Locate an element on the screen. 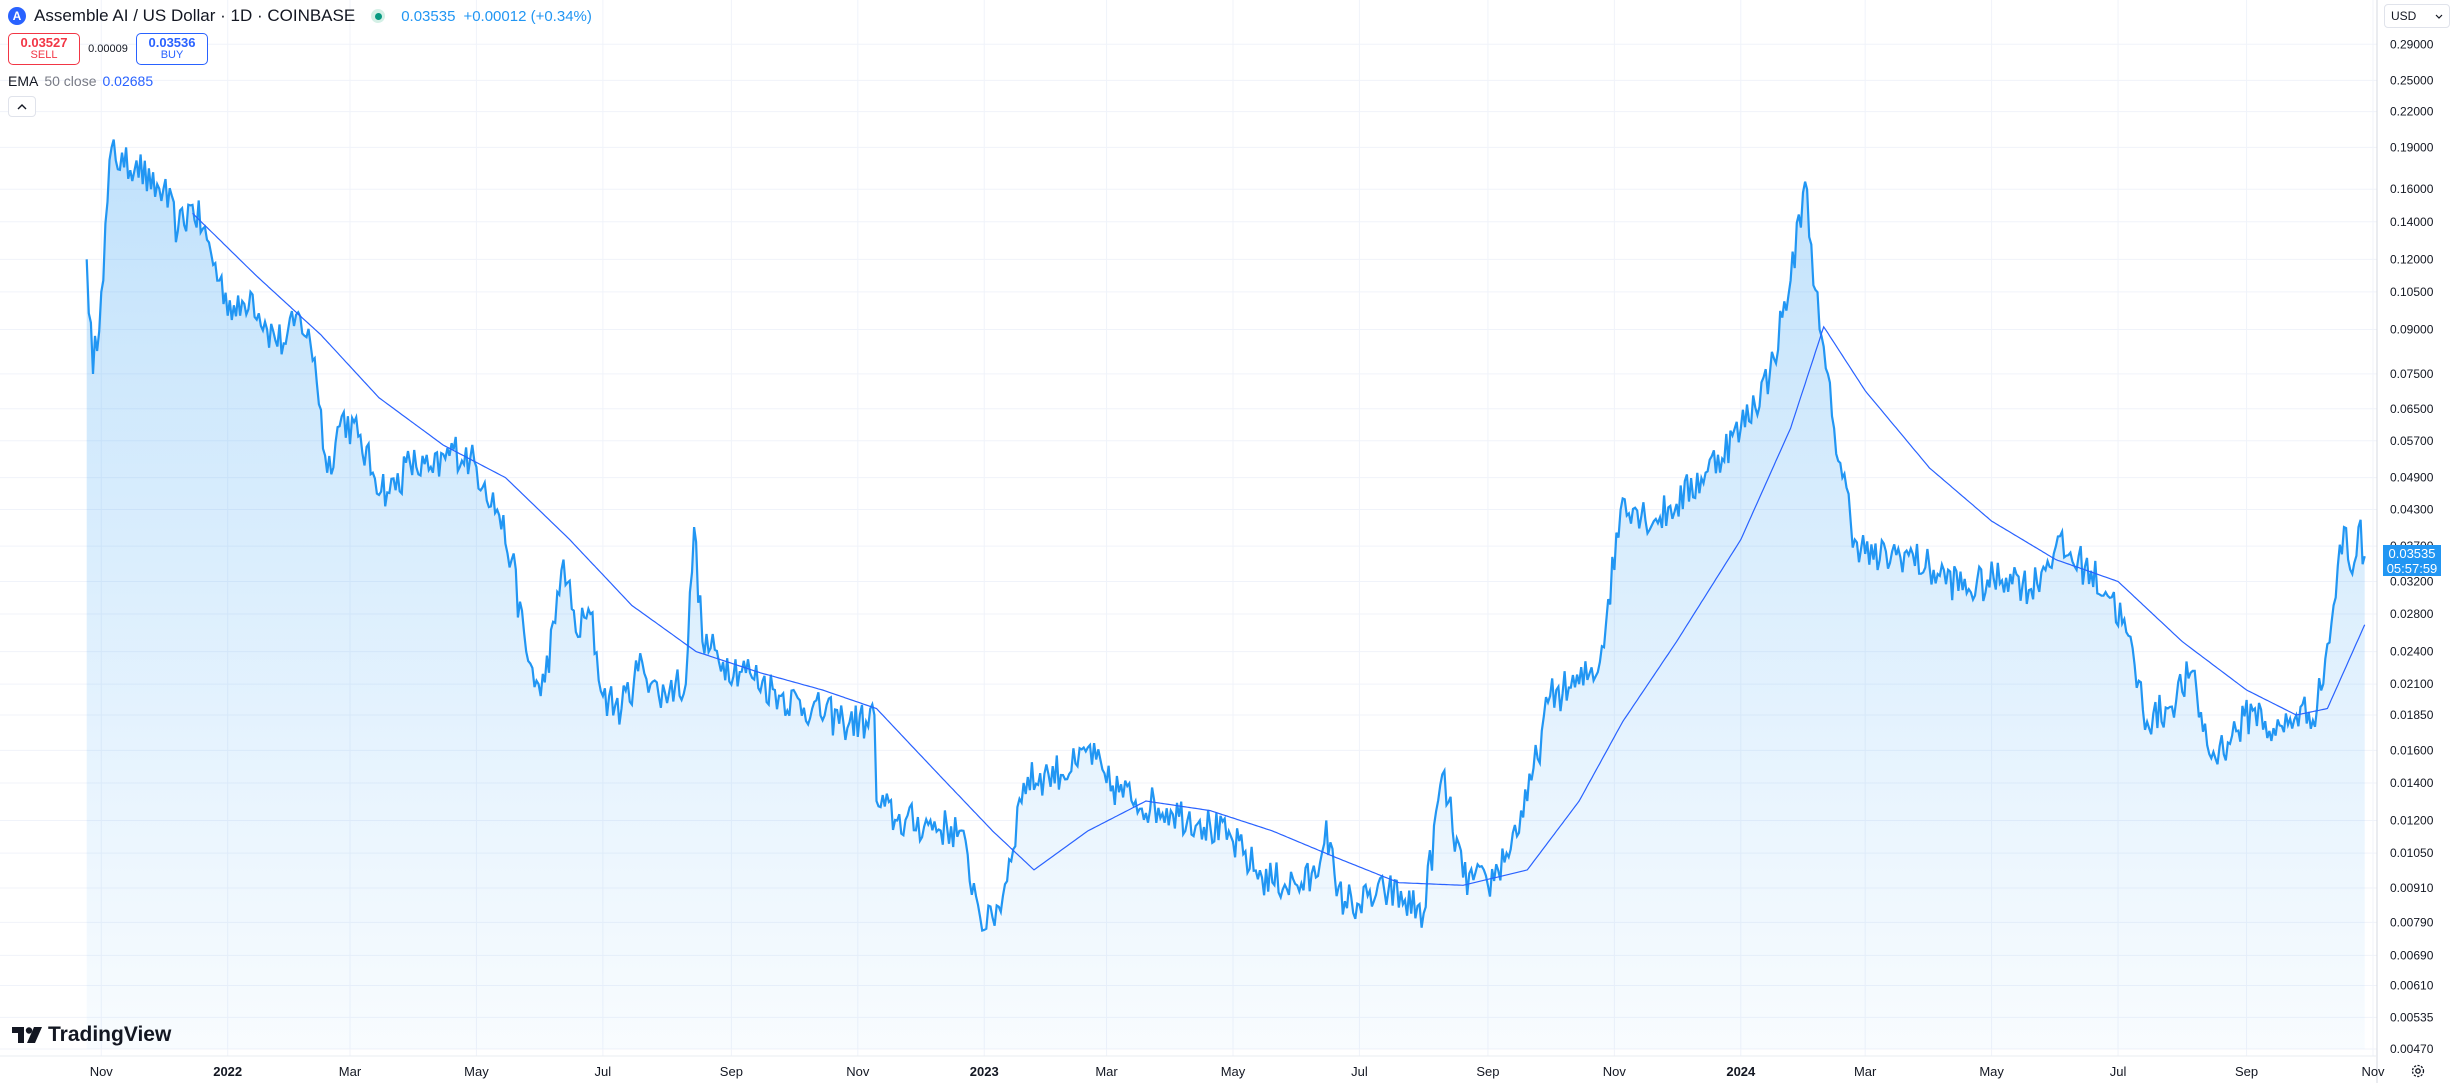  price-tick-label: 0.00910 is located at coordinates (2412, 888).